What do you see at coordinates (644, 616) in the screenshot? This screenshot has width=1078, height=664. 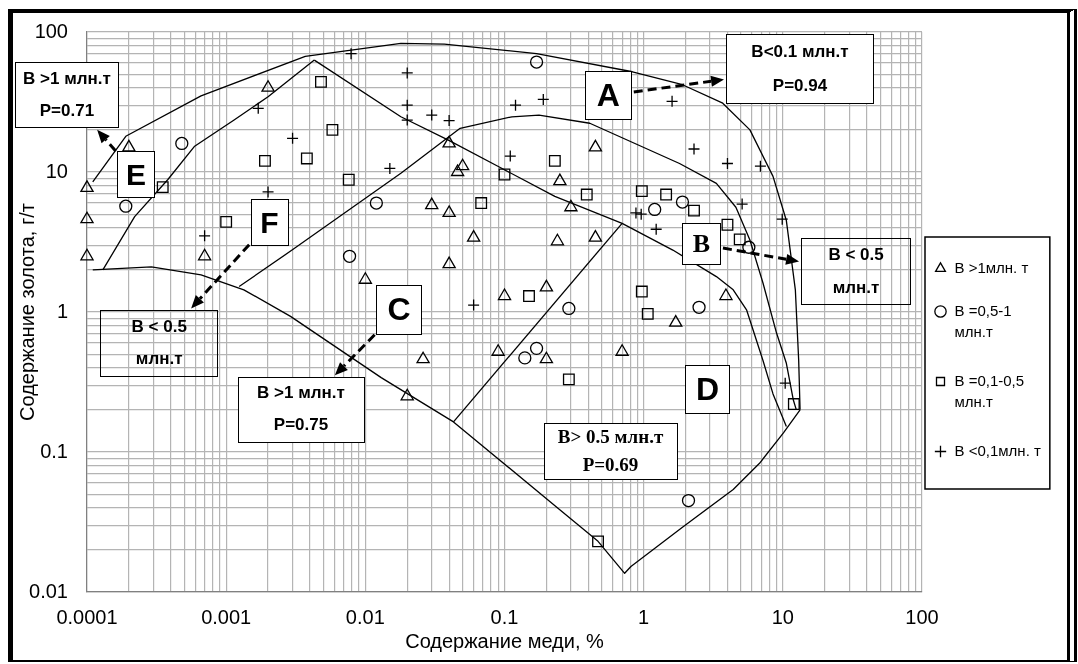 I see `x-tick-label: 1` at bounding box center [644, 616].